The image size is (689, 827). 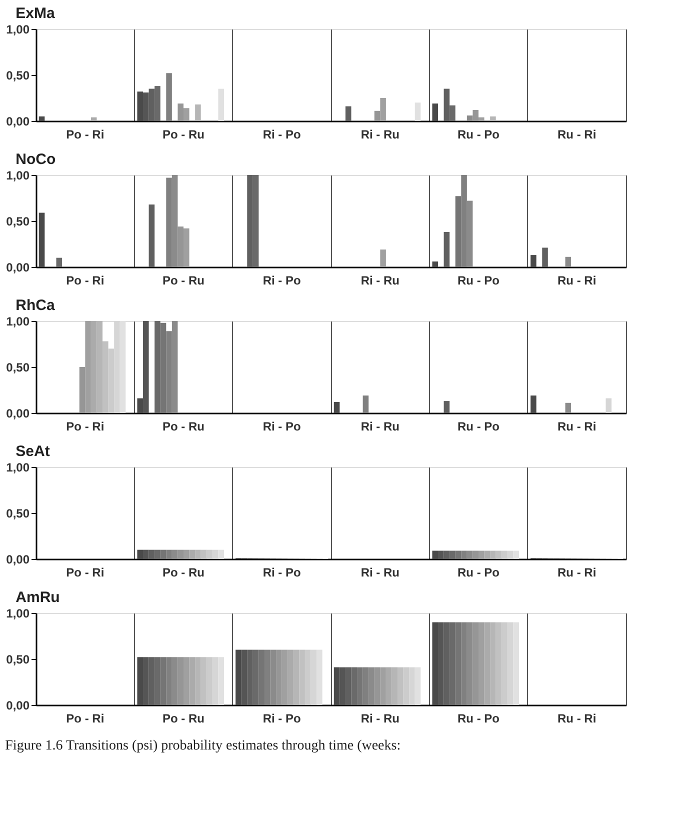 I want to click on chart-title: RhCa, so click(x=36, y=305).